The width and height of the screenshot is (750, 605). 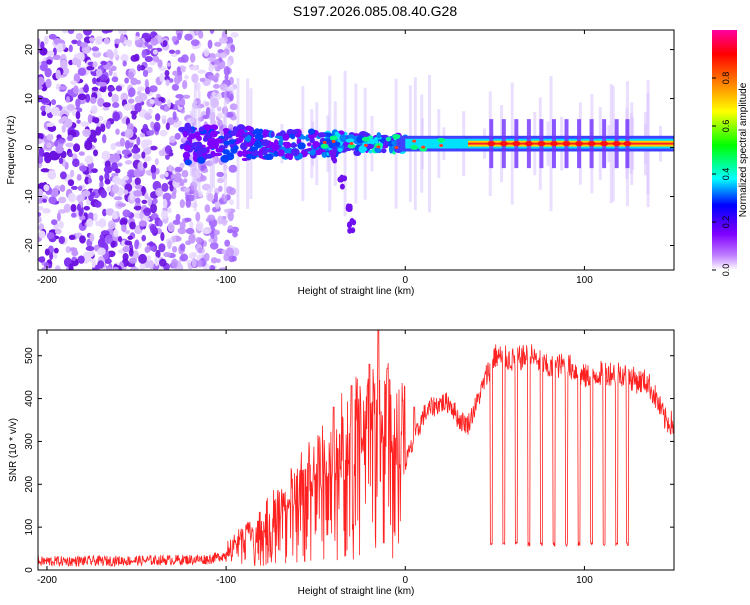 What do you see at coordinates (29, 196) in the screenshot?
I see `spectrogram-y-tick-label: -10` at bounding box center [29, 196].